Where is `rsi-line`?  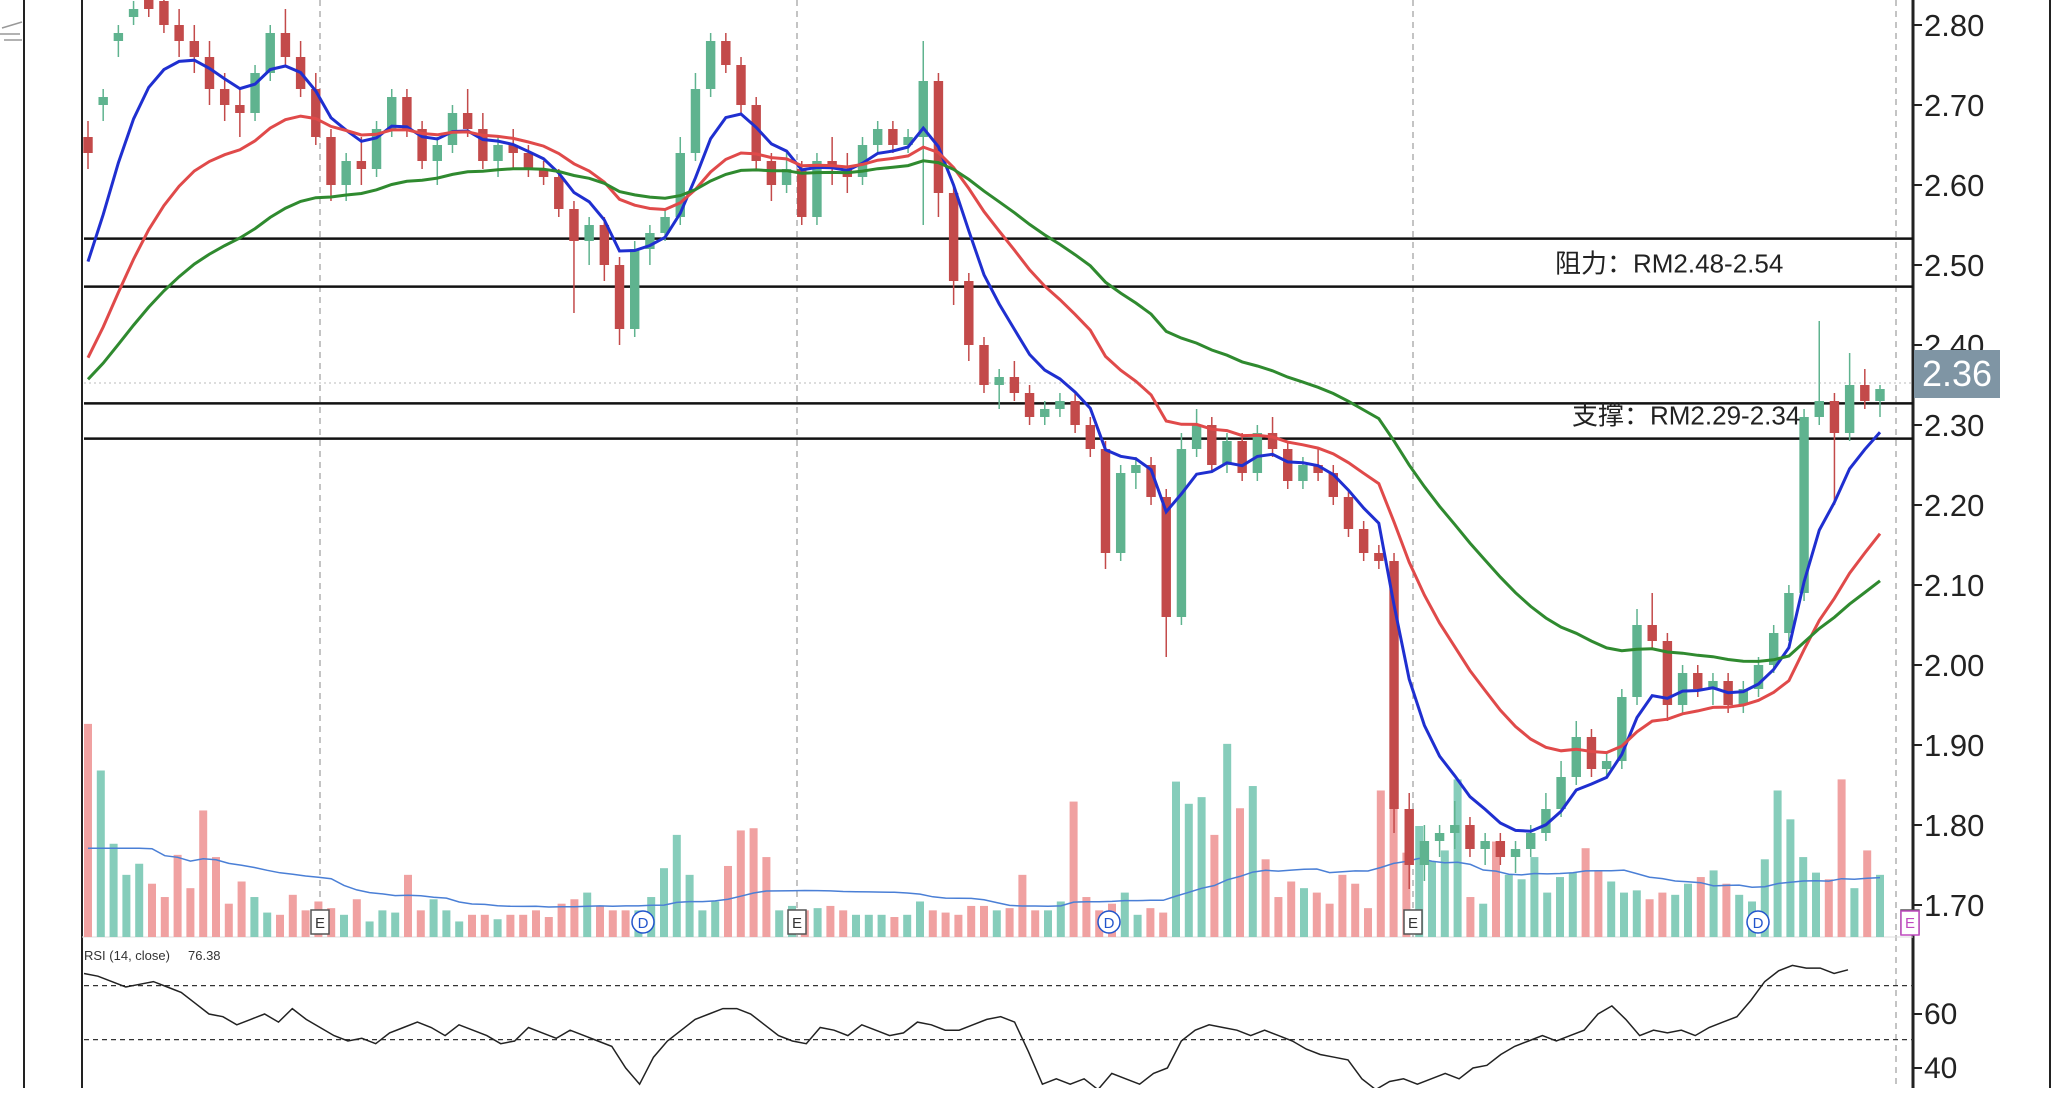 rsi-line is located at coordinates (966, 1027).